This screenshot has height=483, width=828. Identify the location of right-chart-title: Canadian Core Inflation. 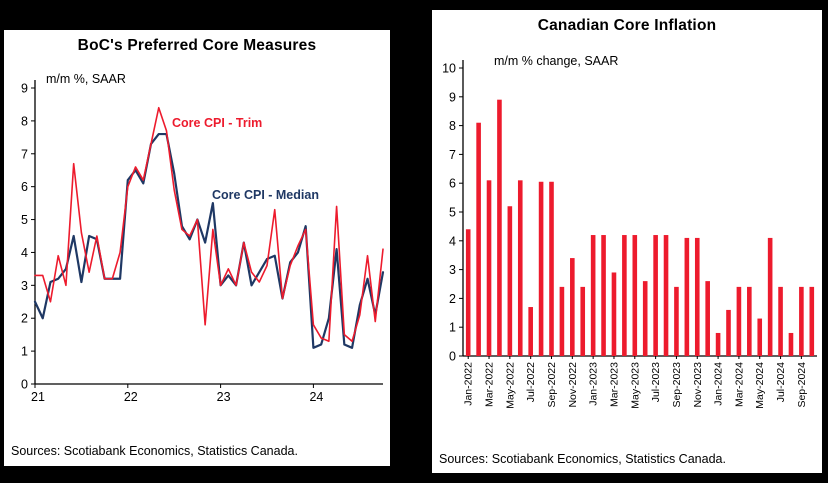
(627, 25).